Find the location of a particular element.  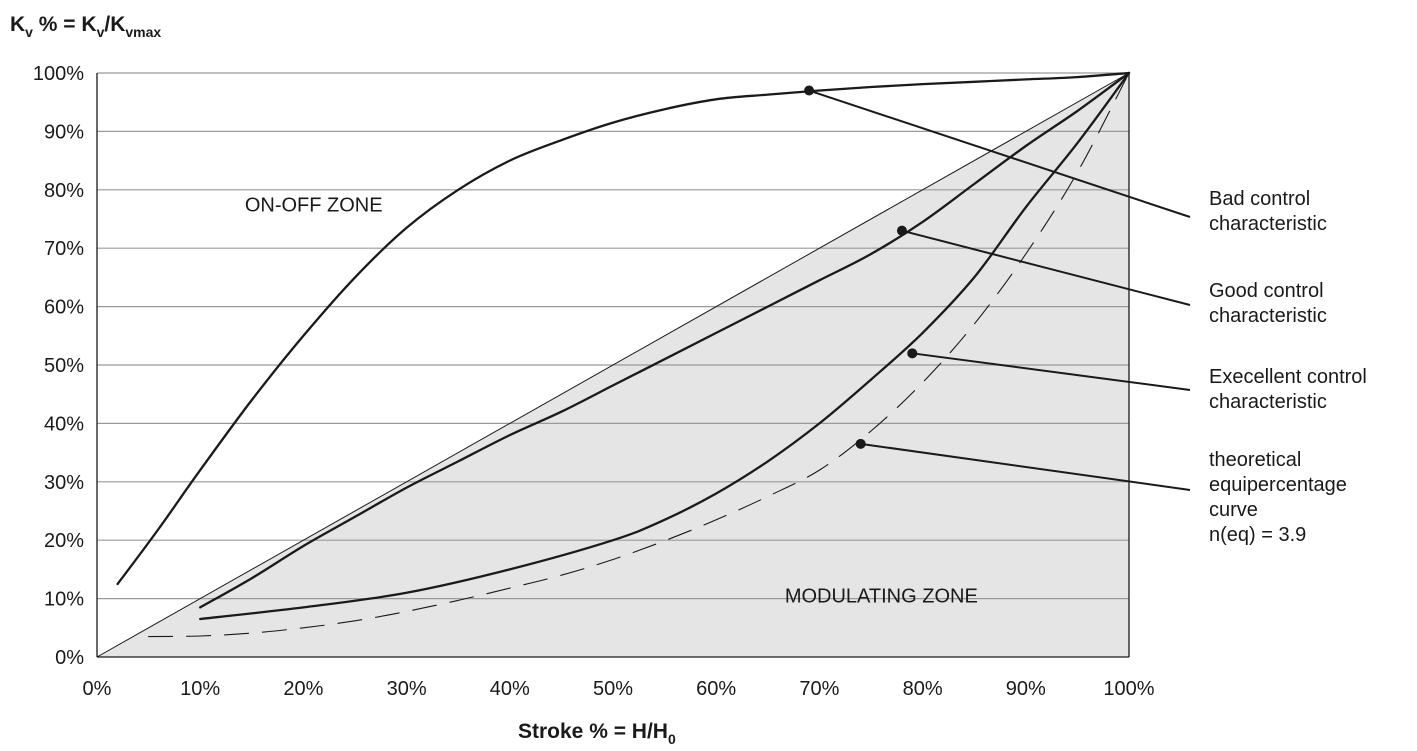

x-tick-label: 60% is located at coordinates (716, 689).